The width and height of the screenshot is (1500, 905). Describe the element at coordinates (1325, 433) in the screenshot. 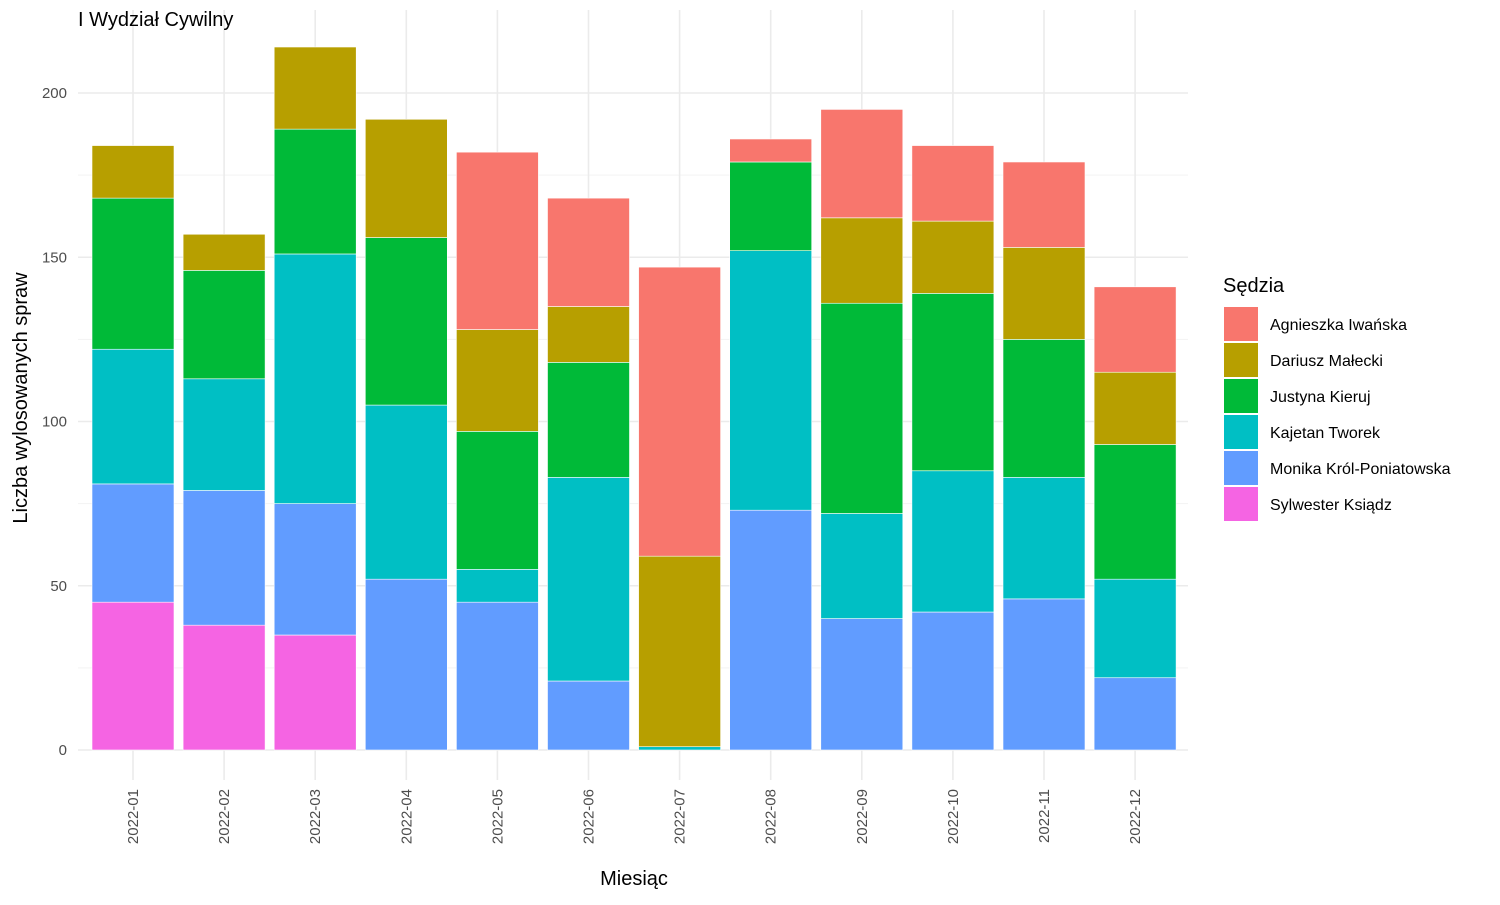

I see `legend-label: Kajetan Tworek` at that location.